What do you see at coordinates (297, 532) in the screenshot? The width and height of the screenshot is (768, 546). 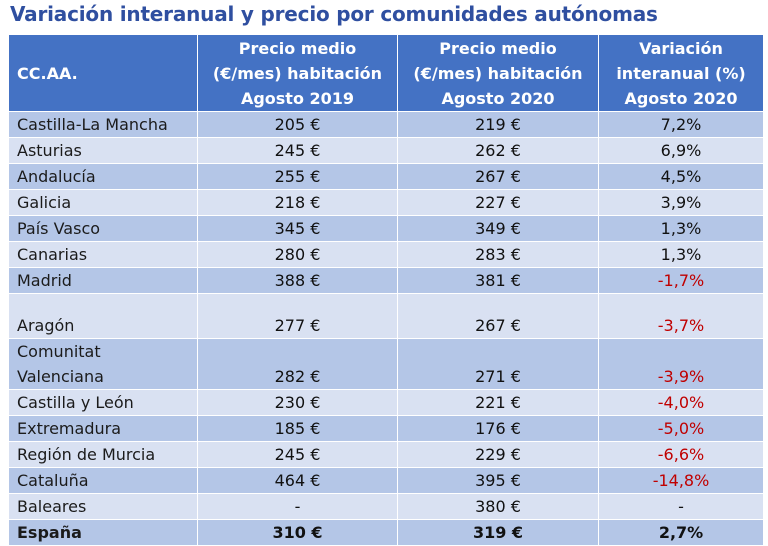 I see `total-price-2019-cell: 310 €` at bounding box center [297, 532].